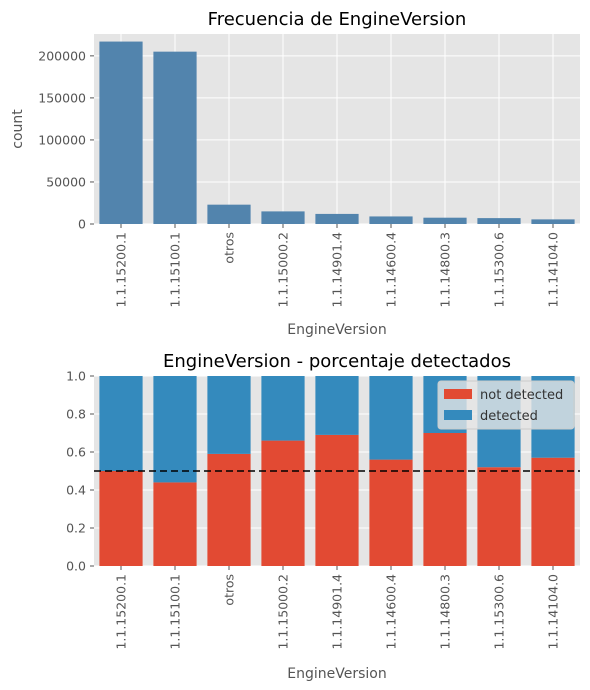  Describe the element at coordinates (458, 415) in the screenshot. I see `legend-swatch-detected` at that location.